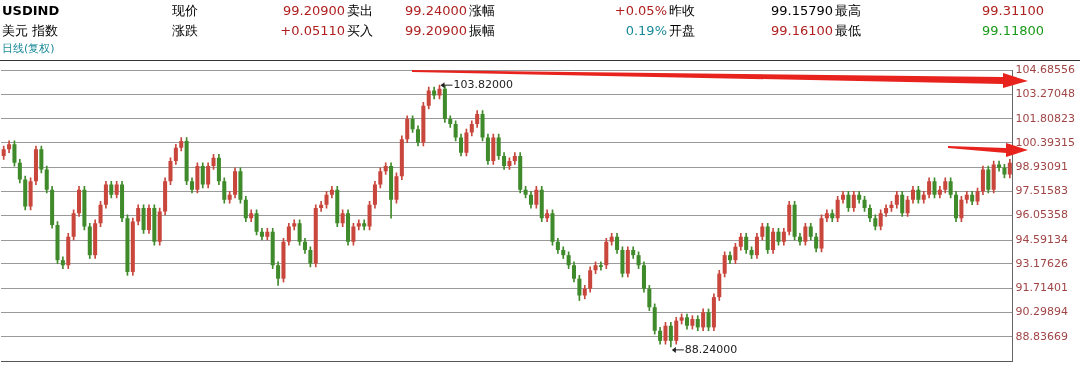 The image size is (1080, 371). I want to click on y-tick-label: 100.39315, so click(1045, 142).